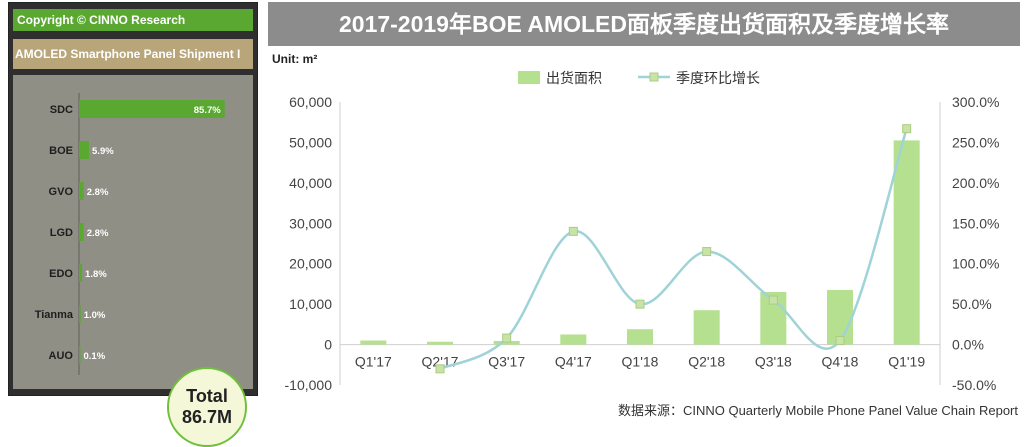  Describe the element at coordinates (207, 417) in the screenshot. I see `total-value: 86.7M` at that location.